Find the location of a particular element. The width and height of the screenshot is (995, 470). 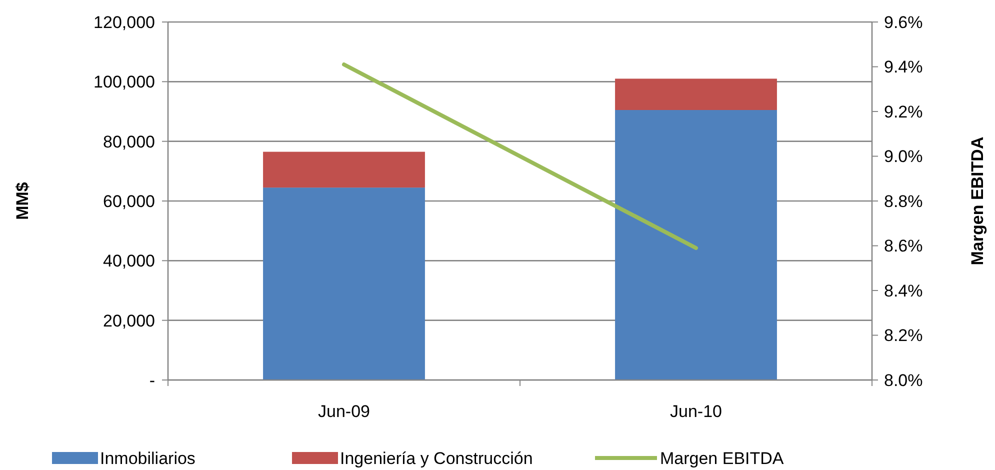

y2-tick-label: 8.2% is located at coordinates (903, 336).